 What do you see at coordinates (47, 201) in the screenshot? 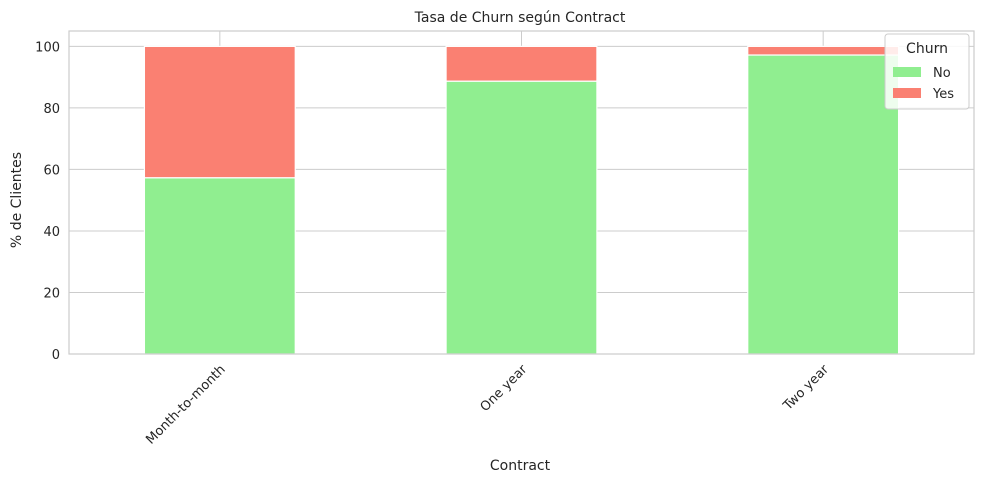
I see `y-tick-labels: 0 20 40 60 80 100` at bounding box center [47, 201].